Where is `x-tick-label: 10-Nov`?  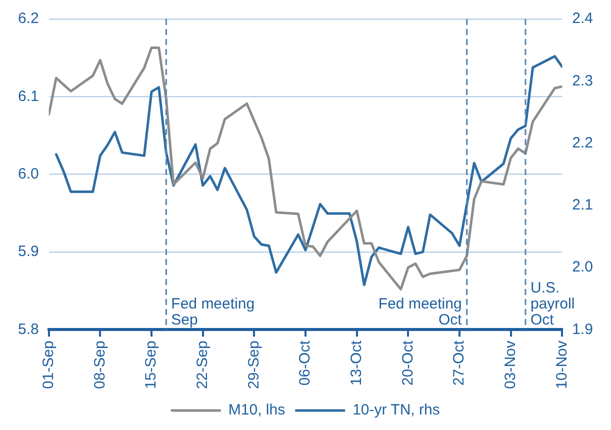
x-tick-label: 10-Nov is located at coordinates (561, 364).